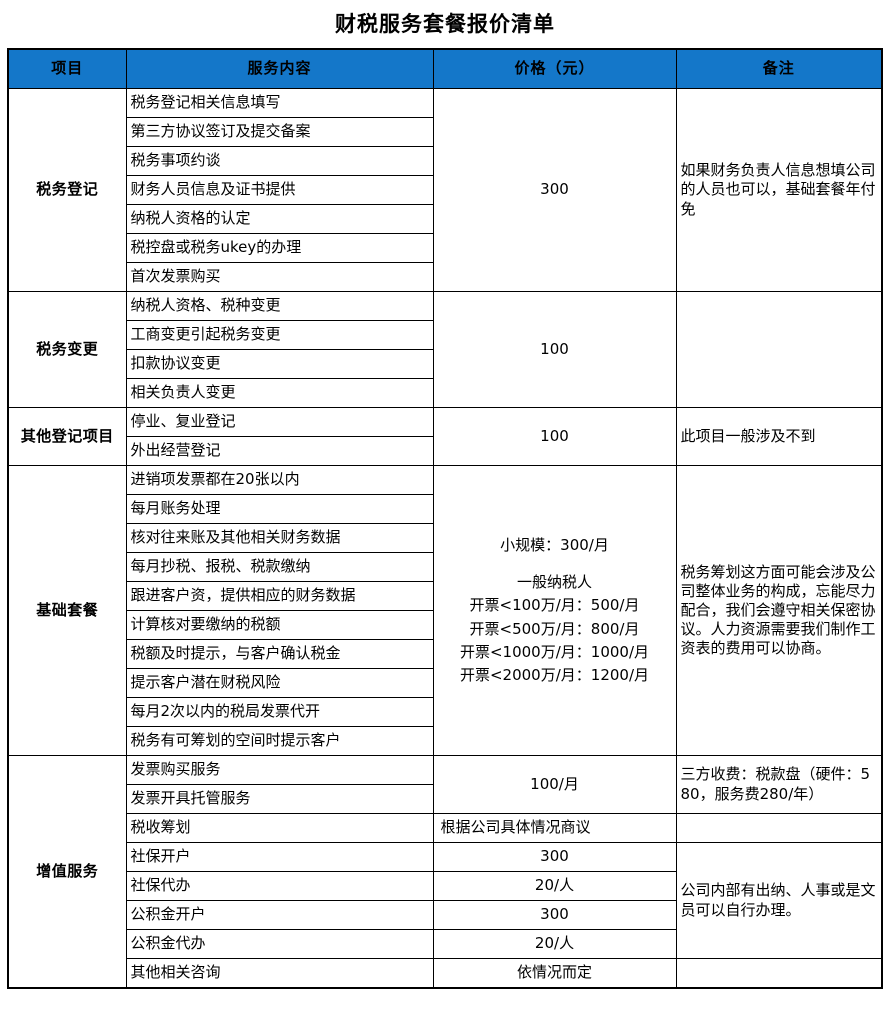  I want to click on table-row: 每月账务处理, so click(445, 509).